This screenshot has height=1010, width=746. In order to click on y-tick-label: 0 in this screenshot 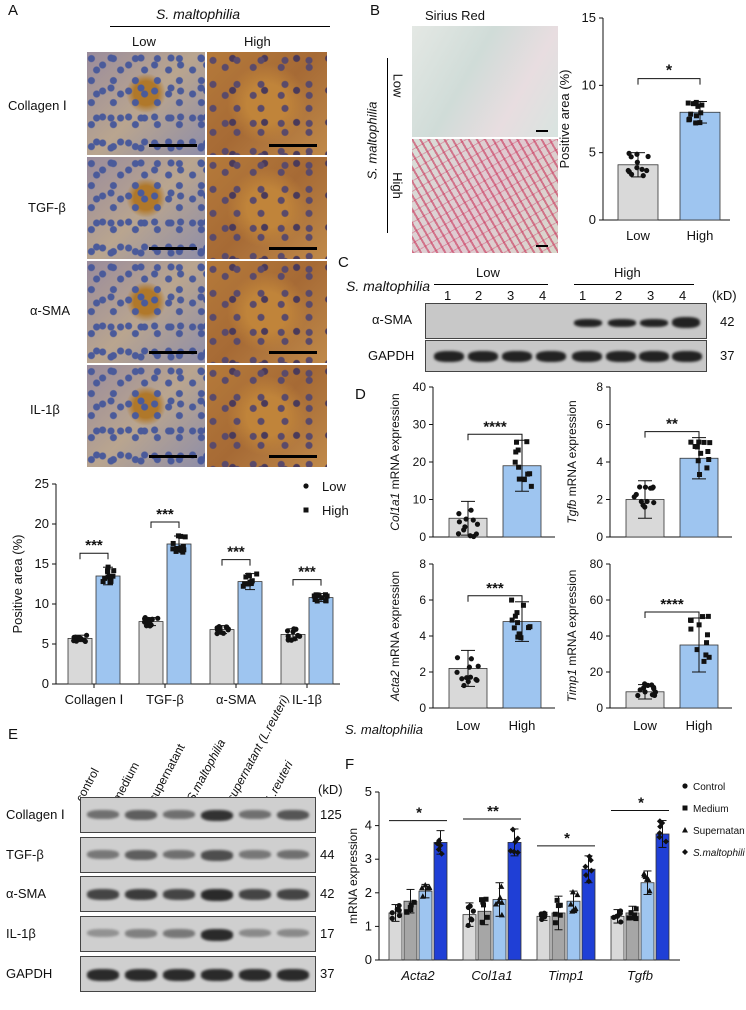, I will do `click(422, 708)`.